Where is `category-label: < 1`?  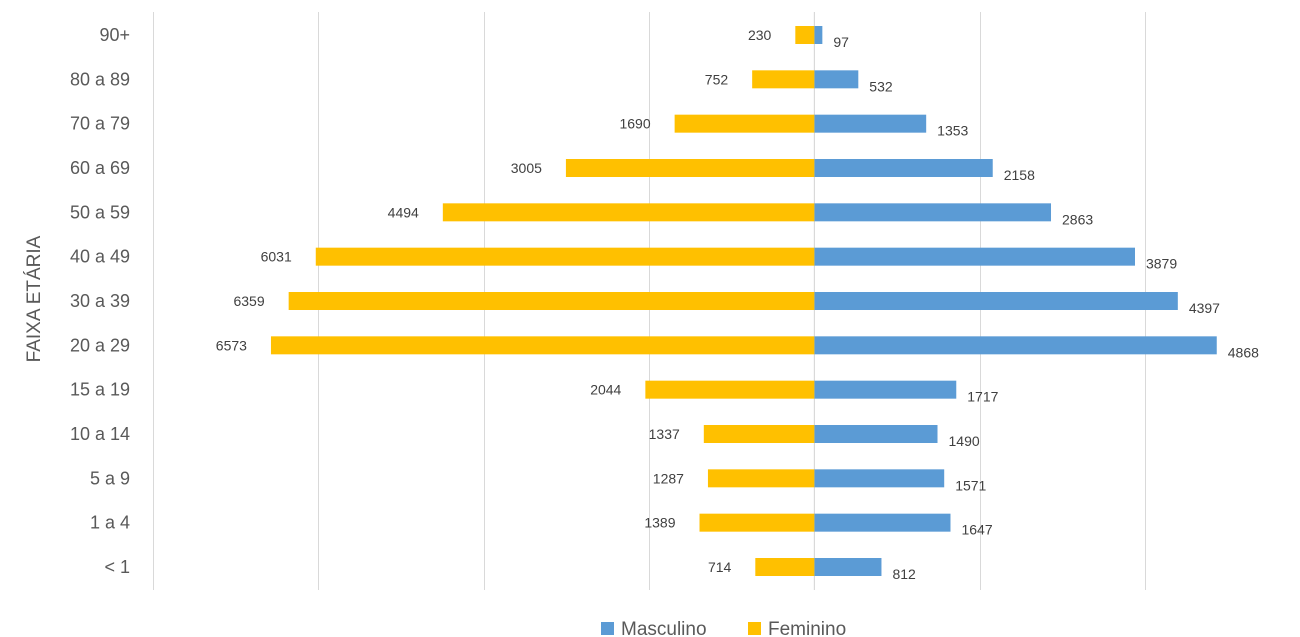
category-label: < 1 is located at coordinates (117, 567).